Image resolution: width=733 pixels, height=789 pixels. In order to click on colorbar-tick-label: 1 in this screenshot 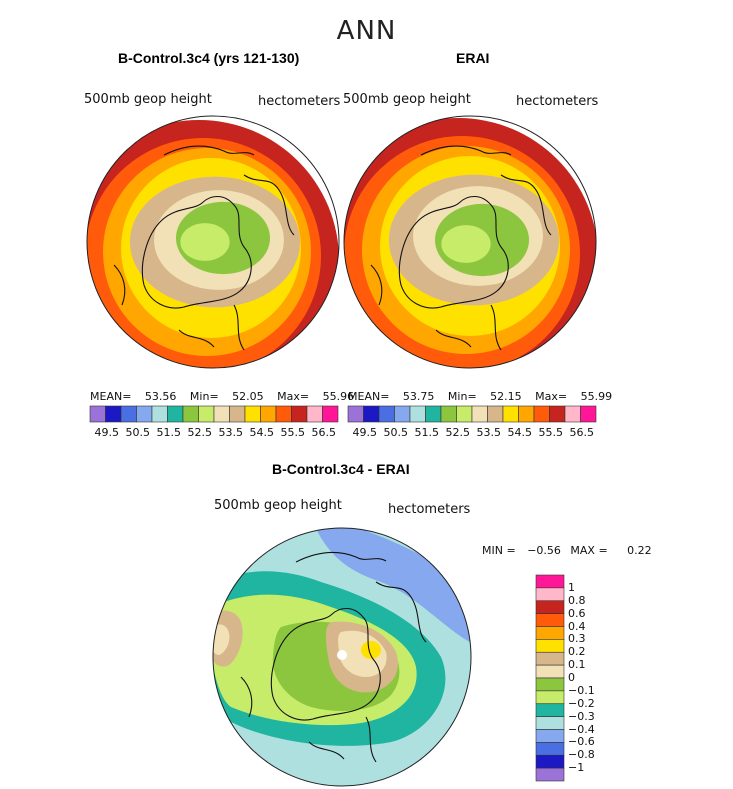, I will do `click(571, 587)`.